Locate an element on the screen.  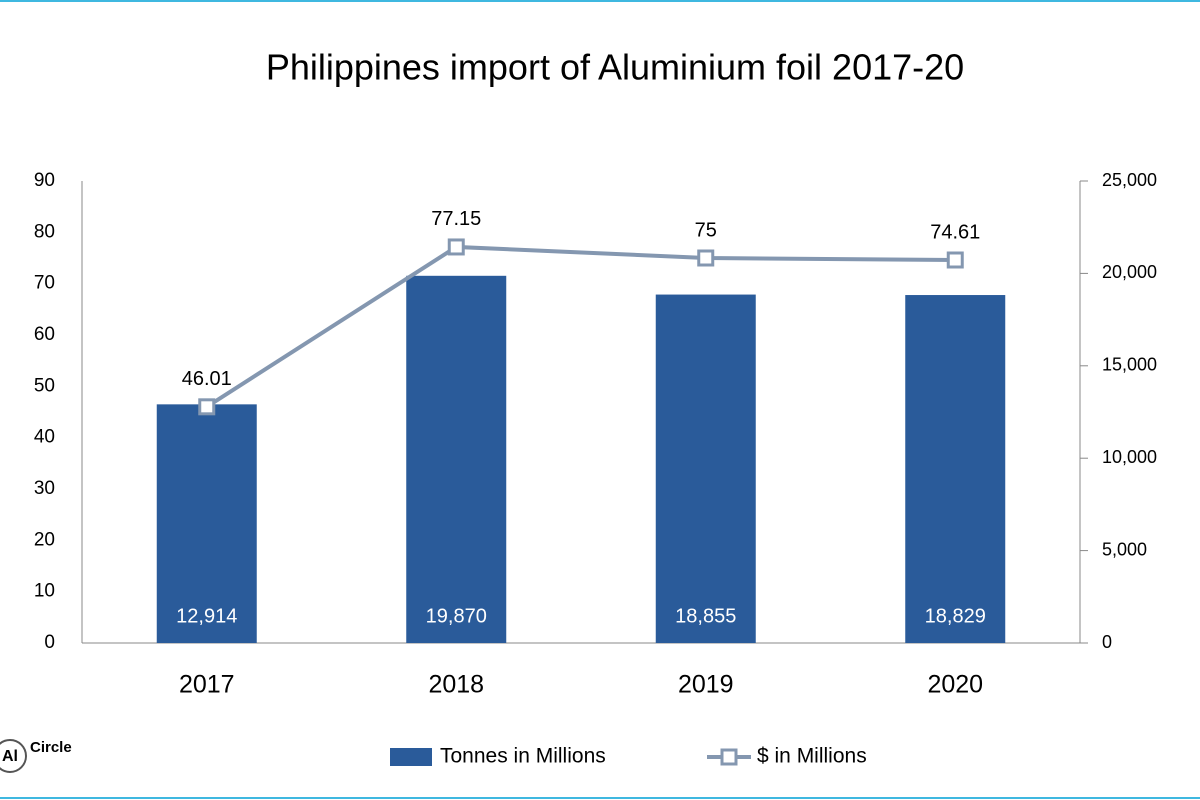
line is located at coordinates (580, 326).